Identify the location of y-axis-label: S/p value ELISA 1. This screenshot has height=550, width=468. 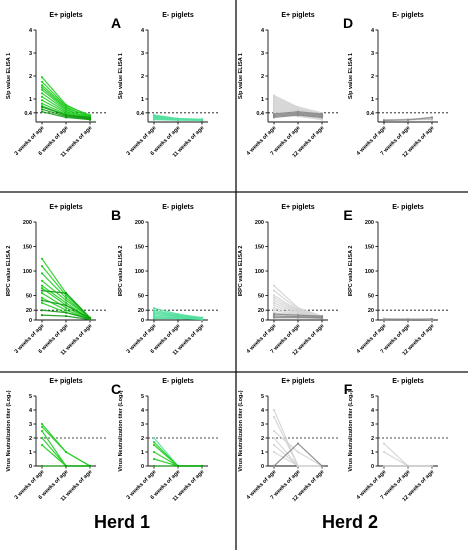
(9, 76).